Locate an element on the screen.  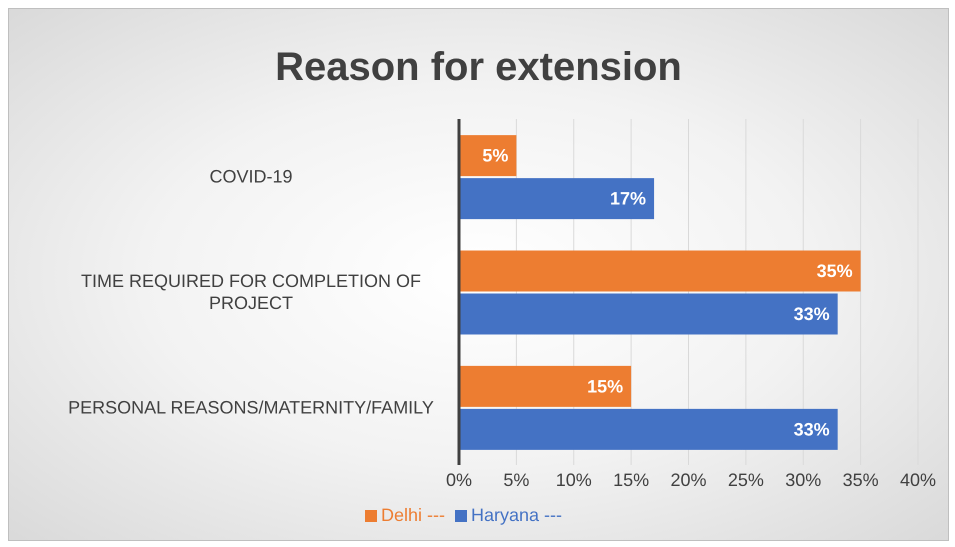
data-label: 17% is located at coordinates (628, 198).